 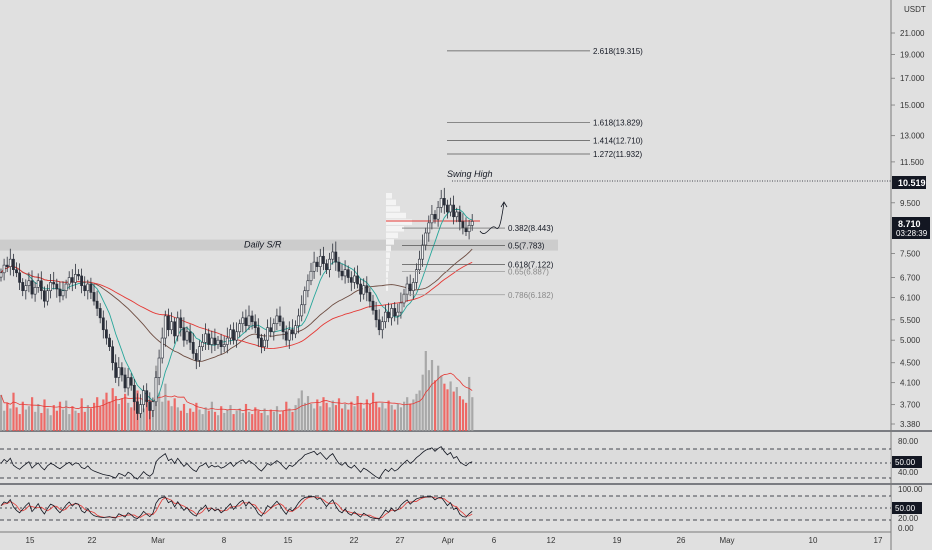 I want to click on fib-level-label: 1.272(11.932), so click(x=618, y=154).